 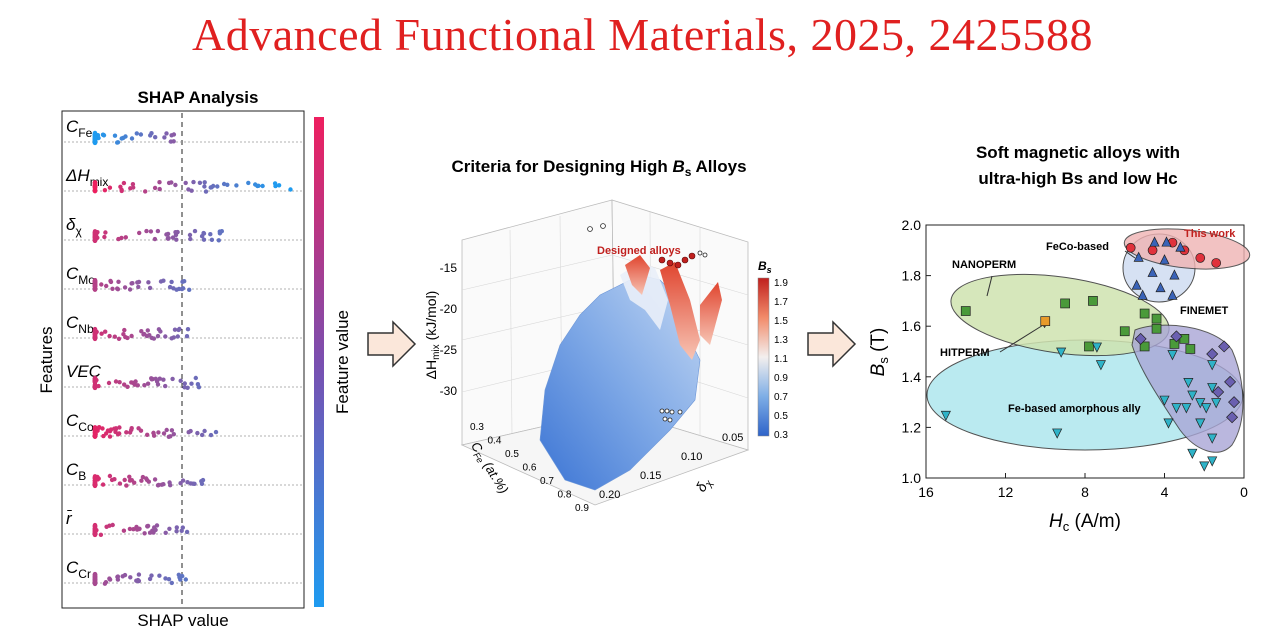 What do you see at coordinates (832, 344) in the screenshot?
I see `arrow-mid-to-right` at bounding box center [832, 344].